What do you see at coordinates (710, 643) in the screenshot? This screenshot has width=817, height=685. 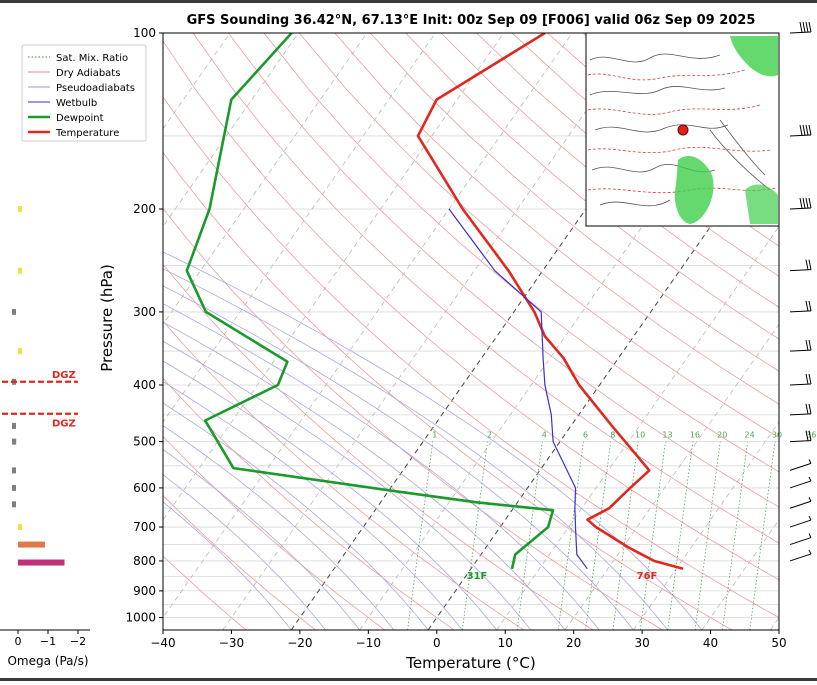 I see `x-tick-label: 40` at bounding box center [710, 643].